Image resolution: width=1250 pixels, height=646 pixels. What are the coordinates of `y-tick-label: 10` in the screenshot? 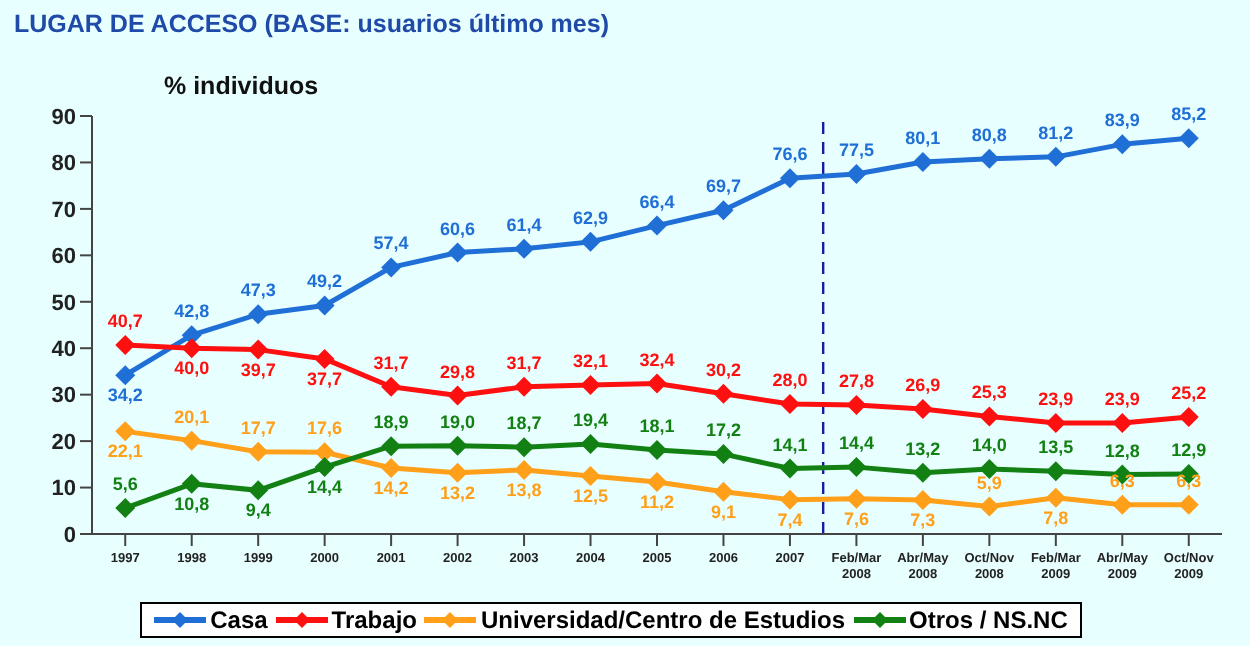 It's located at (63, 489).